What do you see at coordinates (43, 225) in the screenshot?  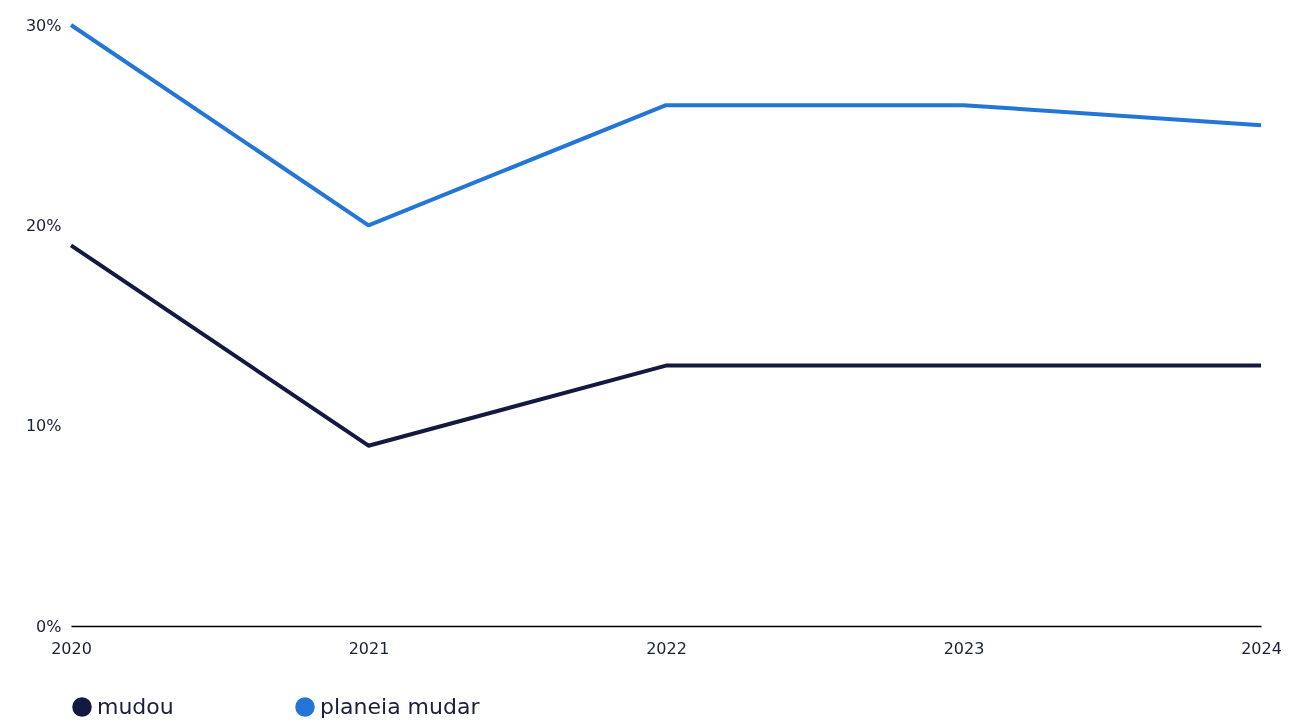 I see `y-tick-label: 20%` at bounding box center [43, 225].